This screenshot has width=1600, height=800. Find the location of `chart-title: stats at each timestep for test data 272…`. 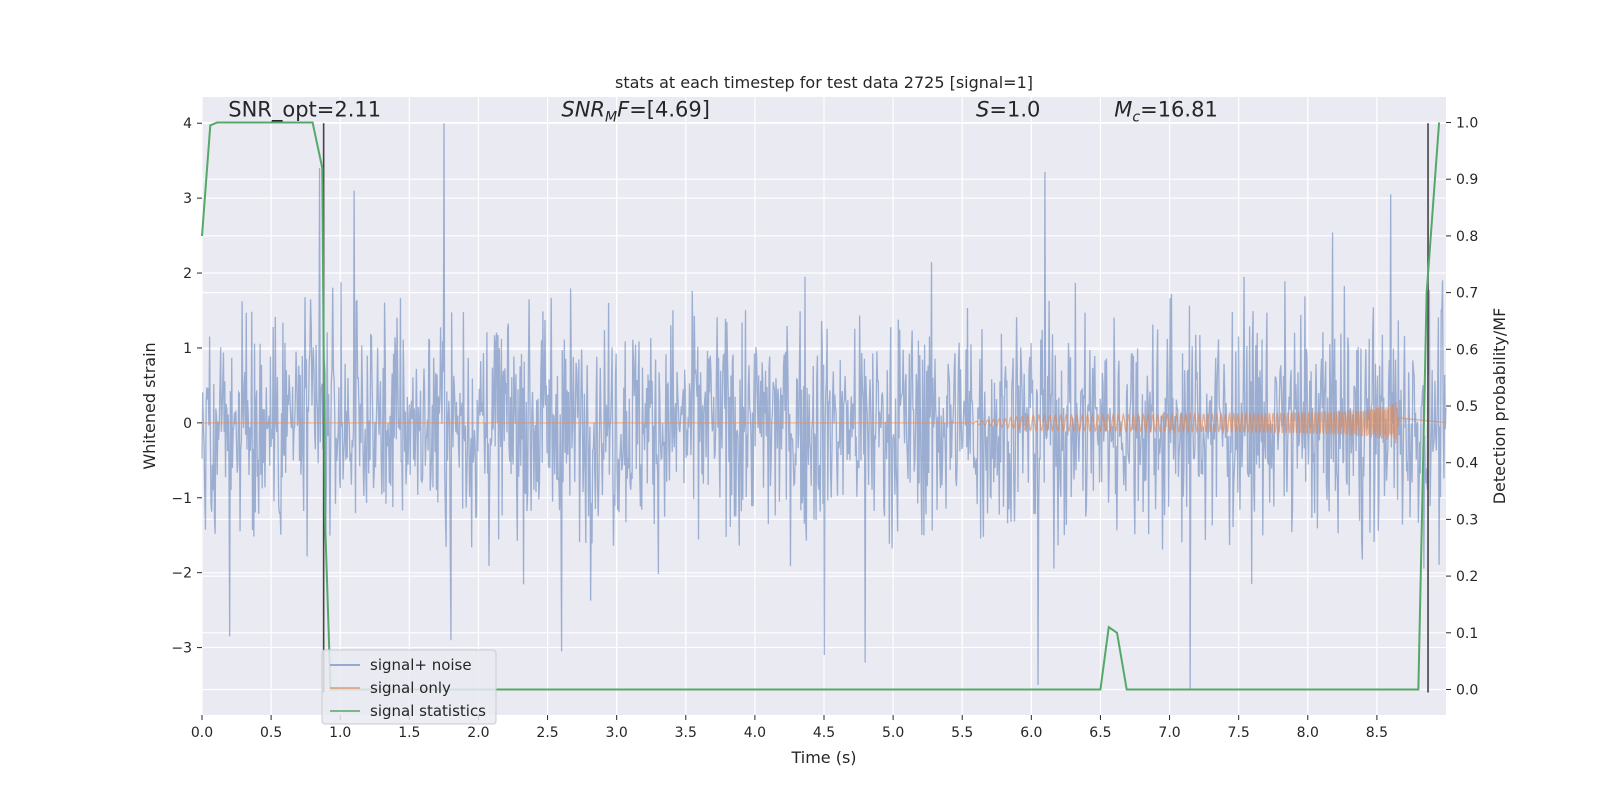

chart-title: stats at each timestep for test data 272… is located at coordinates (824, 82).